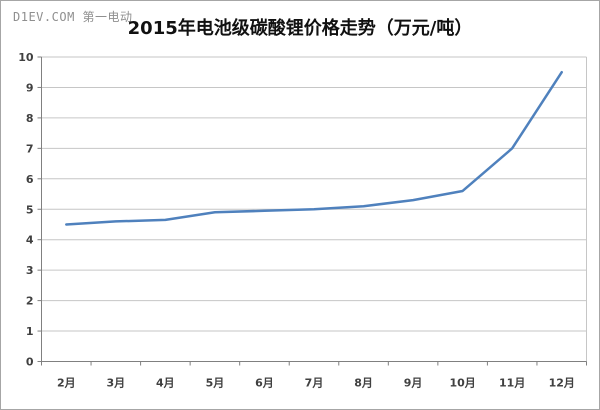 Image resolution: width=600 pixels, height=410 pixels. What do you see at coordinates (30, 148) in the screenshot?
I see `y-tick-label: 7` at bounding box center [30, 148].